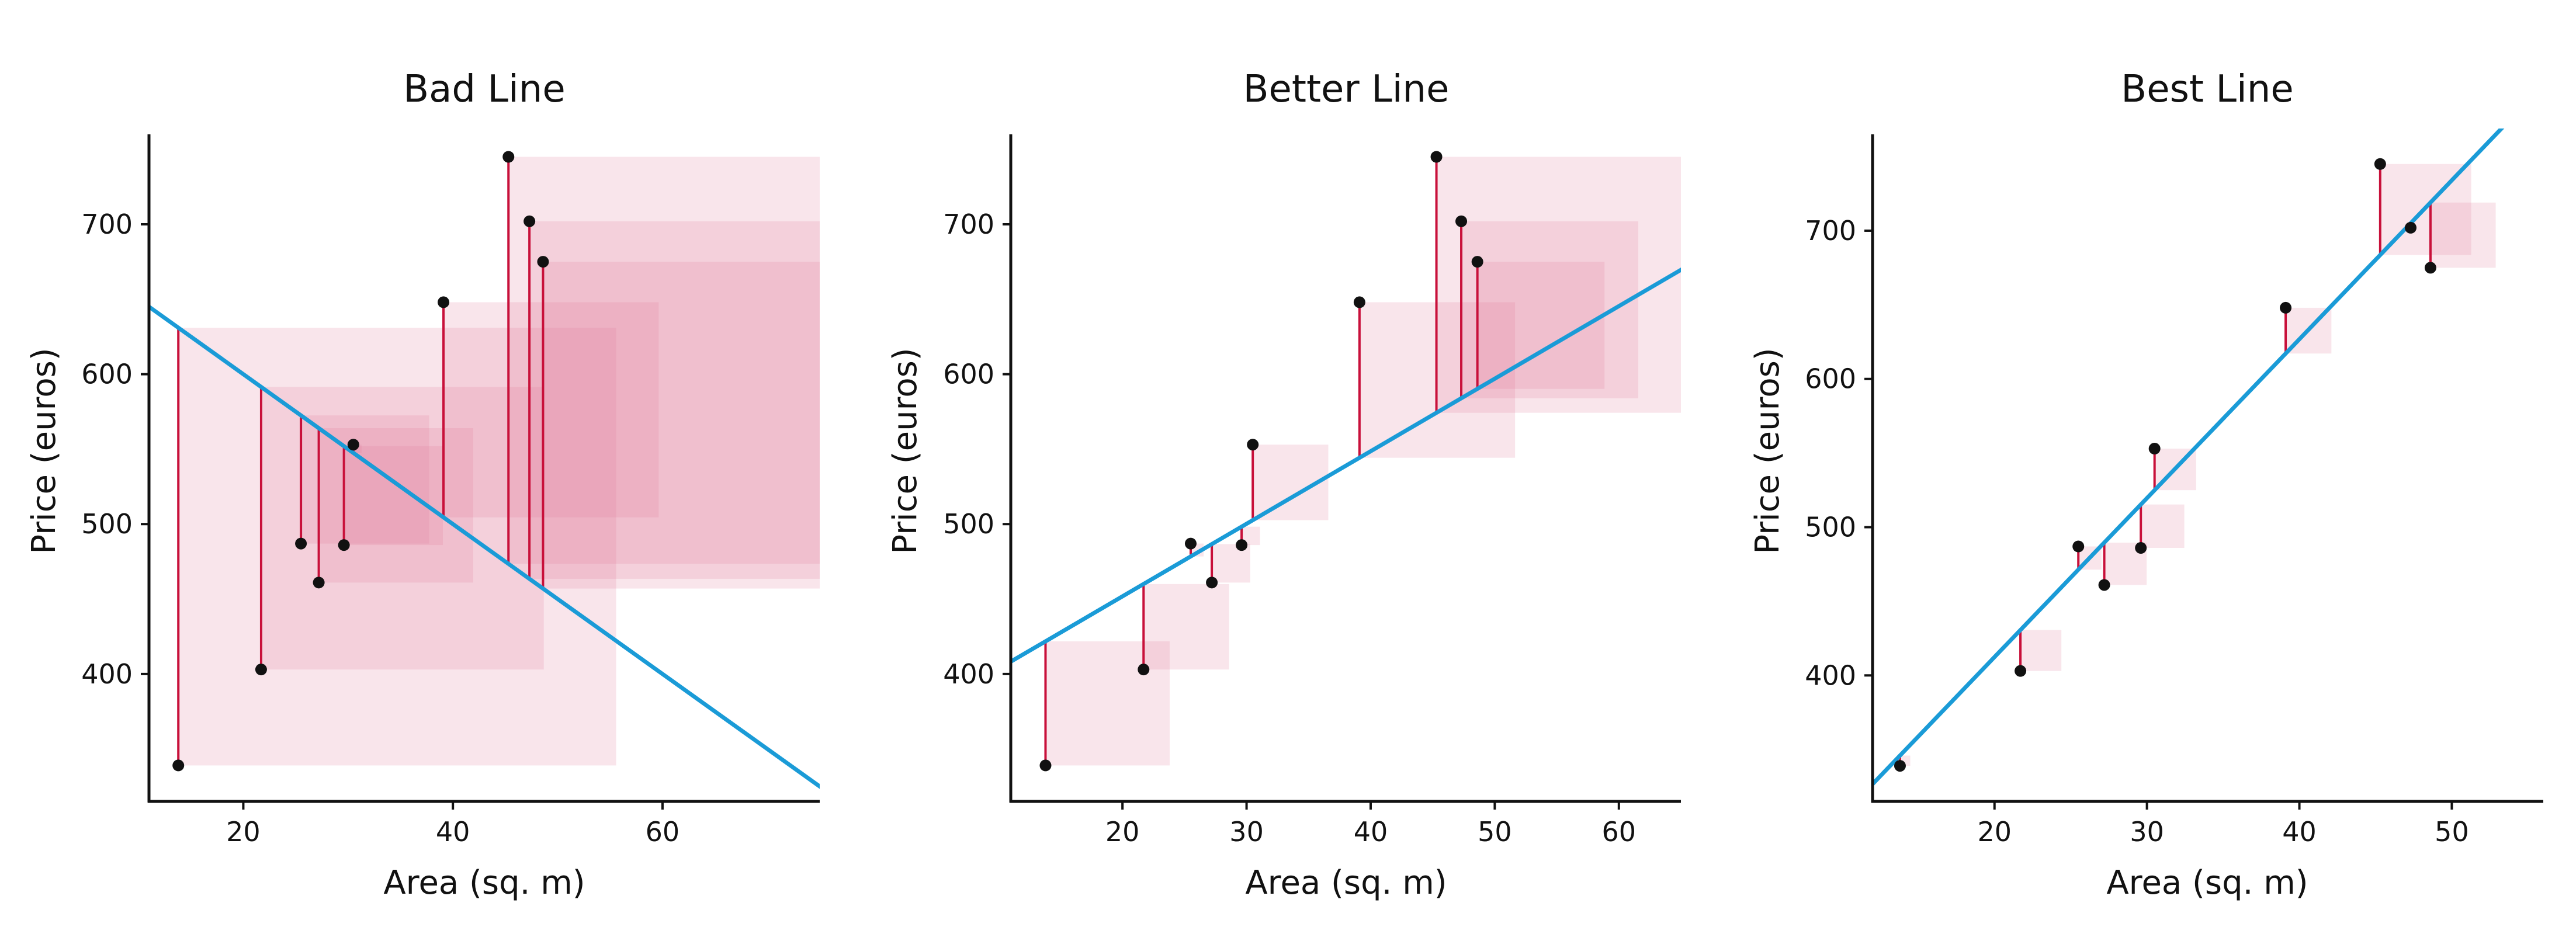 This screenshot has width=2576, height=927. I want to click on panel-title: Better Line, so click(1347, 89).